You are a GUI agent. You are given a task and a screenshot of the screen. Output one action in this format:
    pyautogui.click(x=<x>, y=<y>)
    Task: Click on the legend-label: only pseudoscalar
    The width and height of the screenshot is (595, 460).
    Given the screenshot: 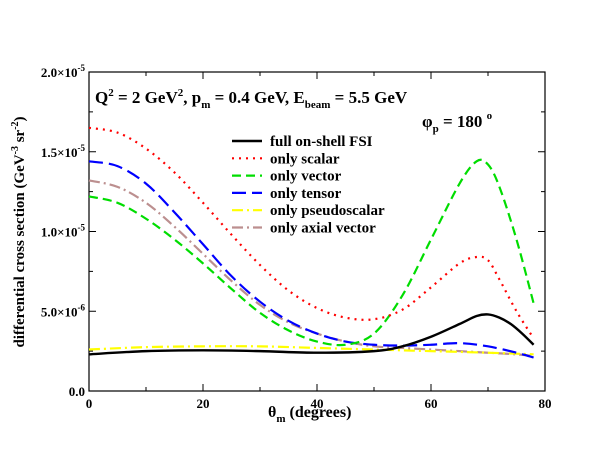 What is the action you would take?
    pyautogui.click(x=327, y=211)
    